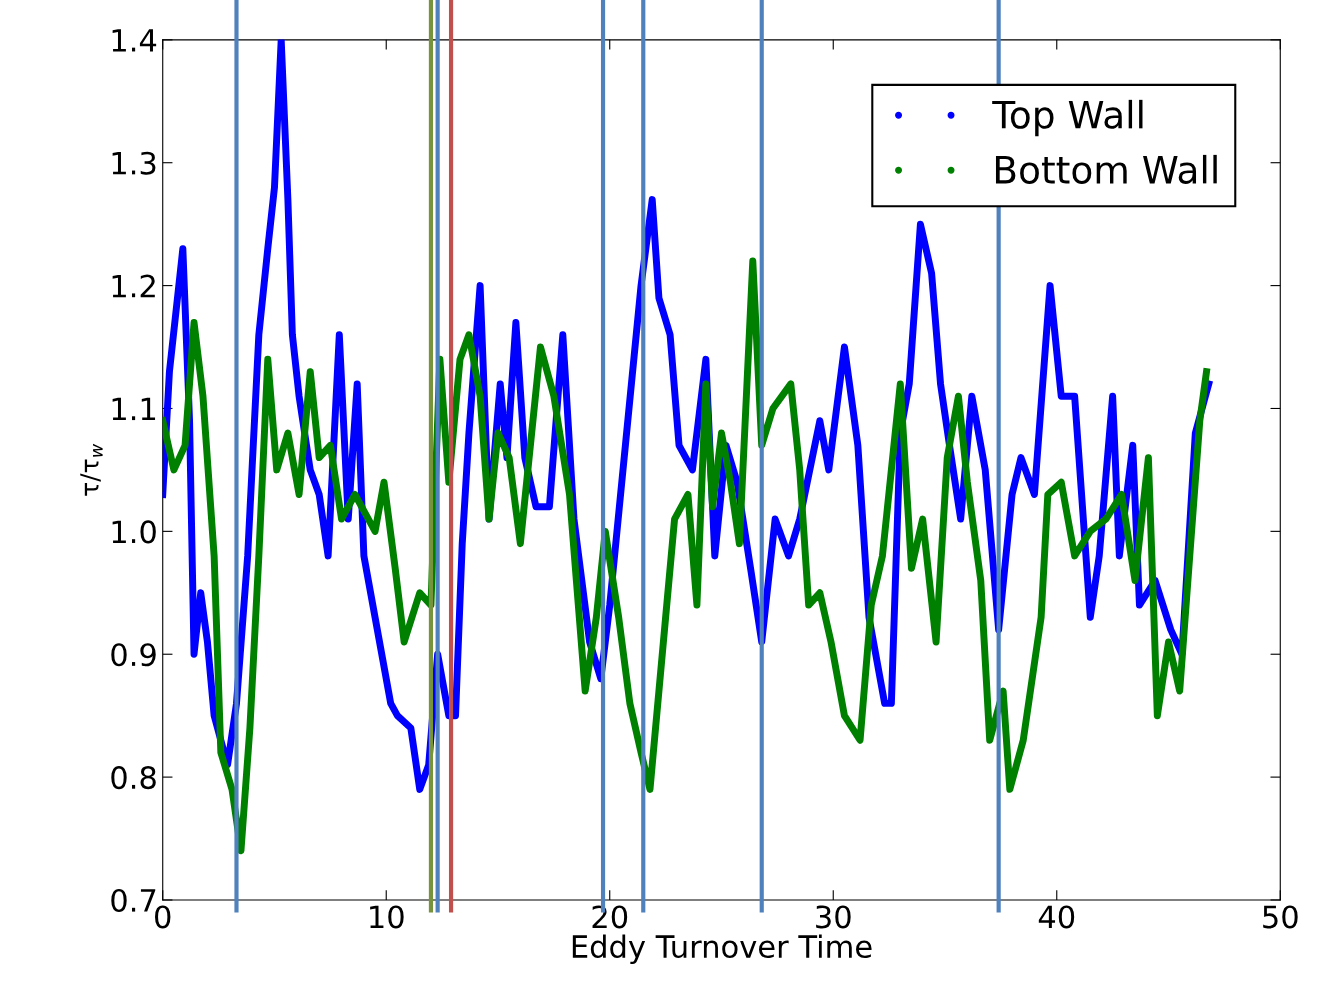 This screenshot has width=1323, height=996. Describe the element at coordinates (1106, 169) in the screenshot. I see `legend-label: Bottom Wall` at that location.